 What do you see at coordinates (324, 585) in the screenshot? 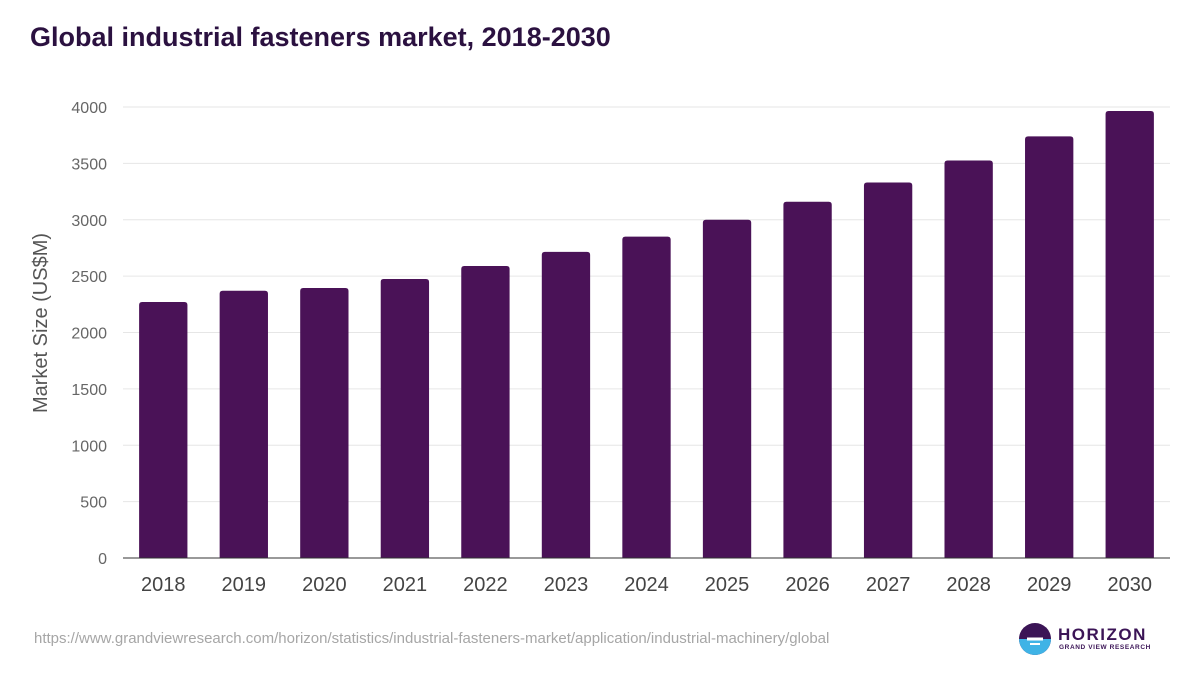
I see `x-tick-label: 2020` at bounding box center [324, 585].